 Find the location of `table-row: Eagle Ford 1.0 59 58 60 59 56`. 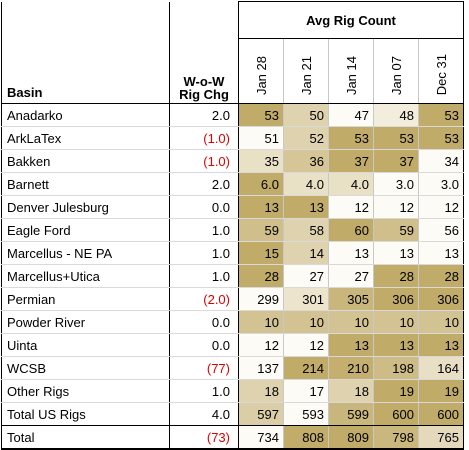

table-row: Eagle Ford 1.0 59 58 60 59 56 is located at coordinates (232, 230).